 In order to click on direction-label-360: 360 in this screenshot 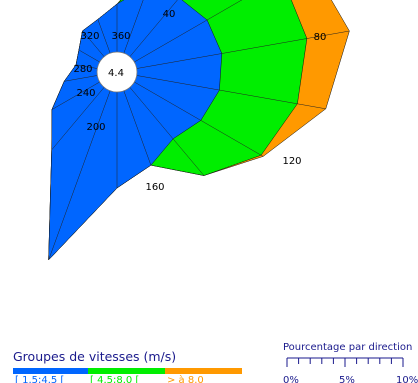, I will do `click(120, 36)`.